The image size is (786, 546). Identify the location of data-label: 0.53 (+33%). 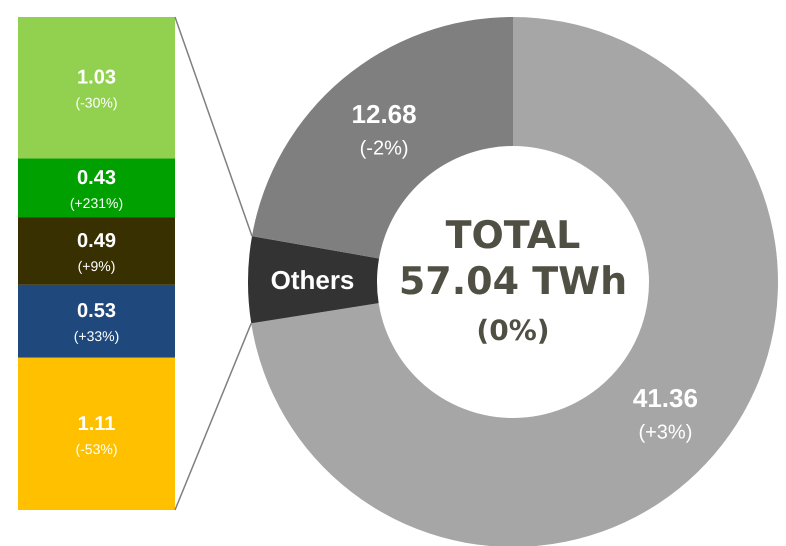
(97, 322).